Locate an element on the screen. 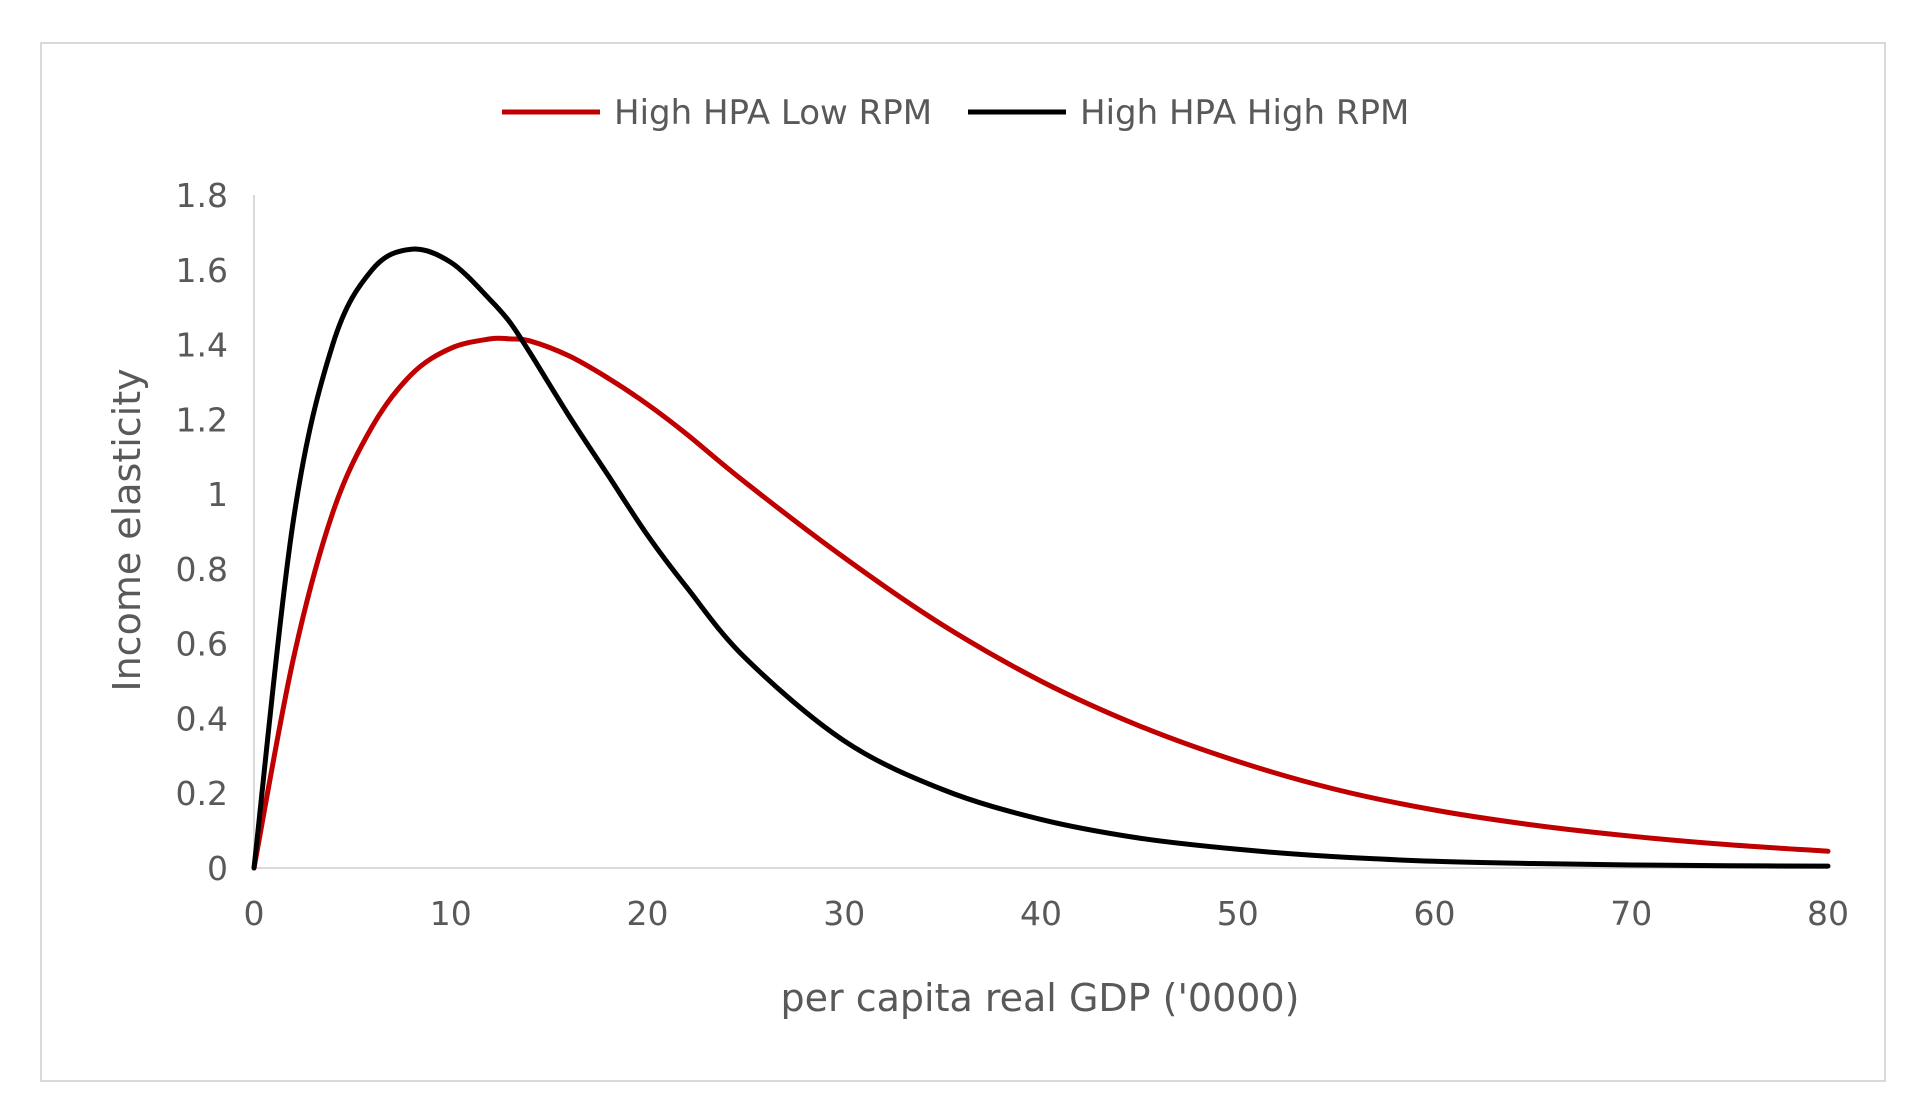 The height and width of the screenshot is (1118, 1910). x-tick-label: 60 is located at coordinates (1435, 913).